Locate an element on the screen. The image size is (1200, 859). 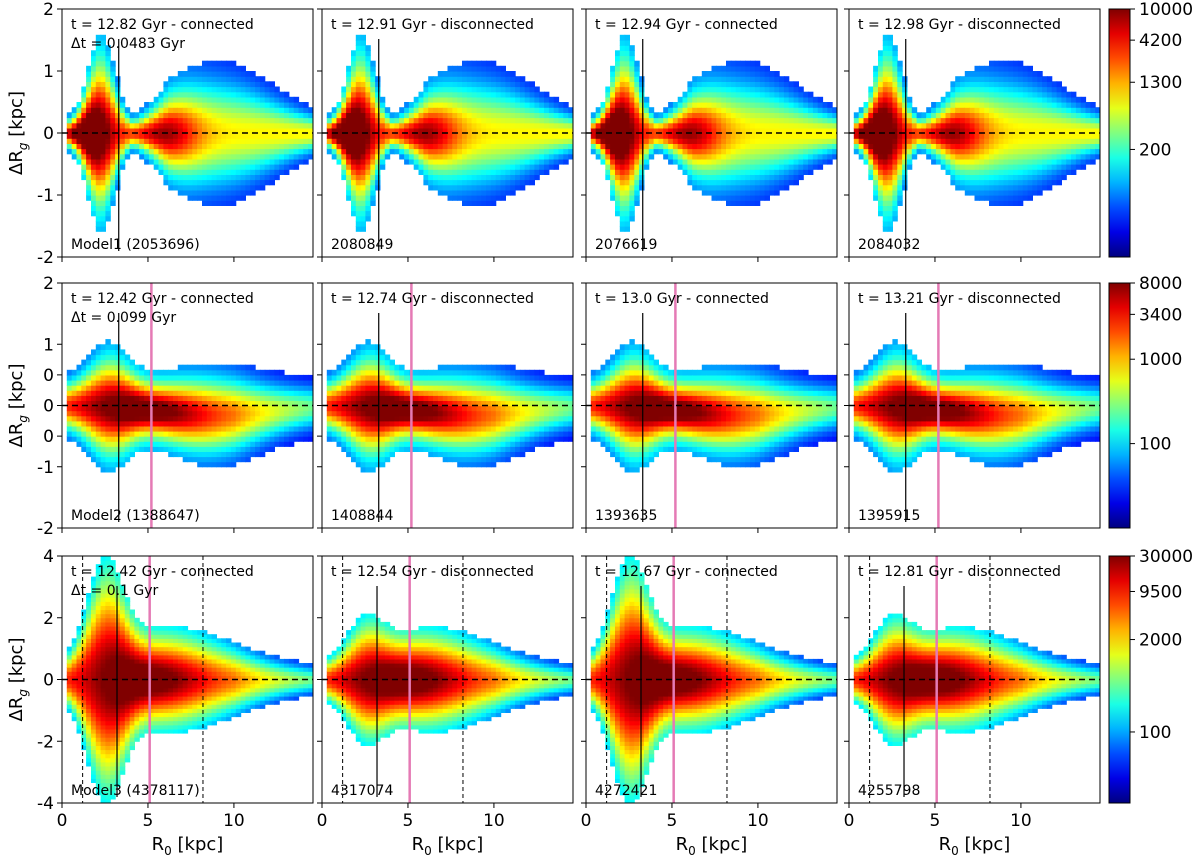
heatmap is located at coordinates (449, 133).